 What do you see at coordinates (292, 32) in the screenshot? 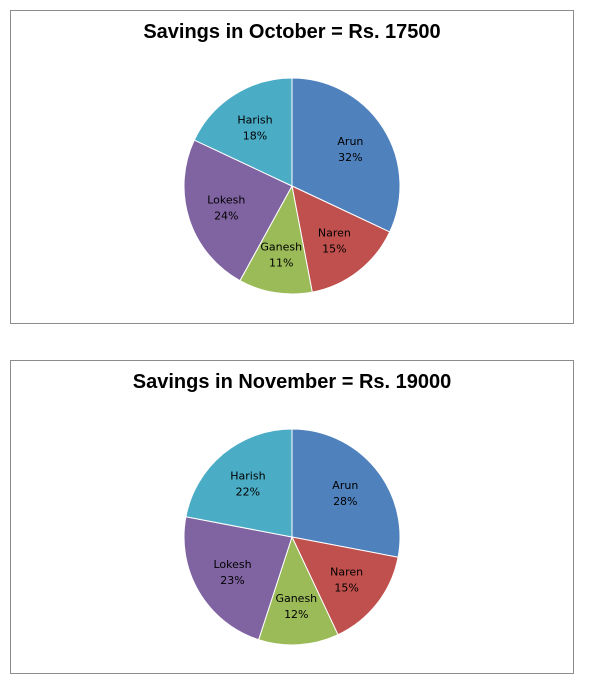
I see `chart-title: Savings in October = Rs. 17500` at bounding box center [292, 32].